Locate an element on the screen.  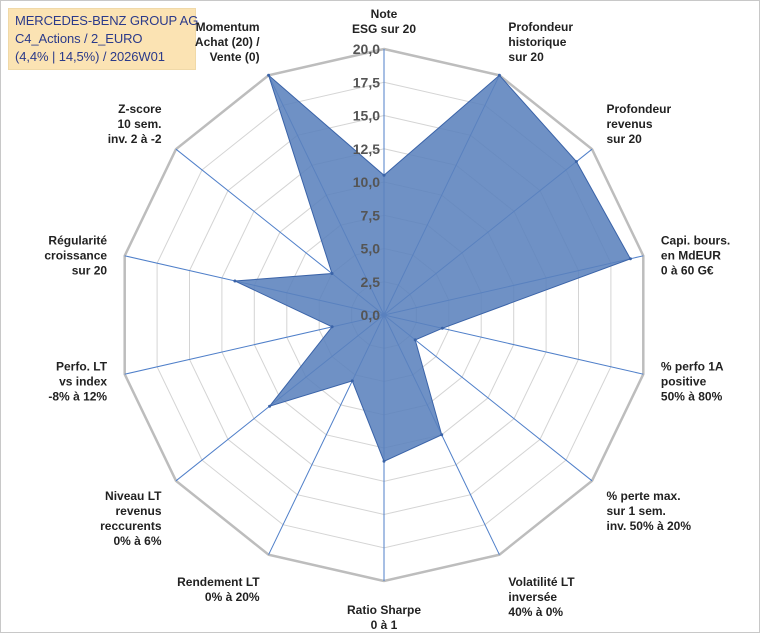
category-label-2: Profondeur revenus sur 20 is located at coordinates (639, 124).